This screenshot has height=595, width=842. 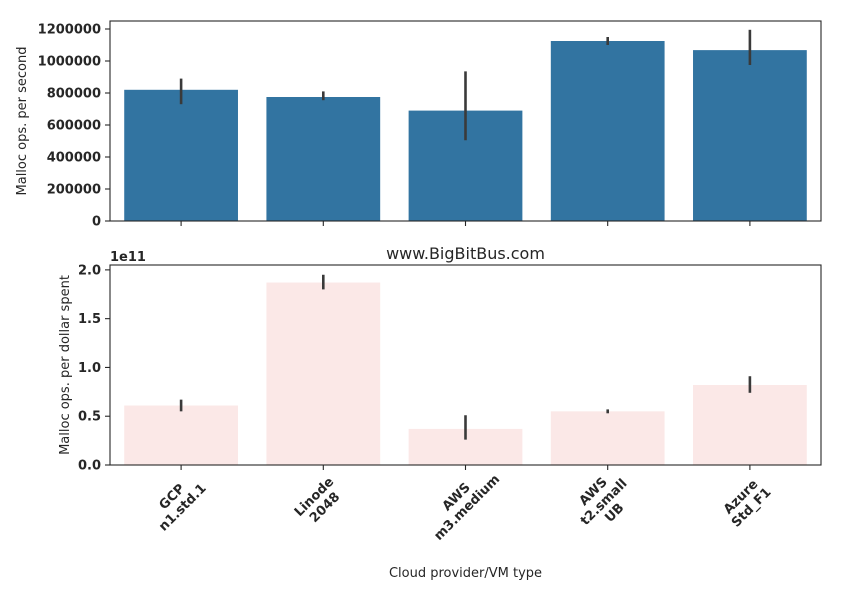 What do you see at coordinates (465, 573) in the screenshot?
I see `x-axis-label: Cloud provider/VM type` at bounding box center [465, 573].